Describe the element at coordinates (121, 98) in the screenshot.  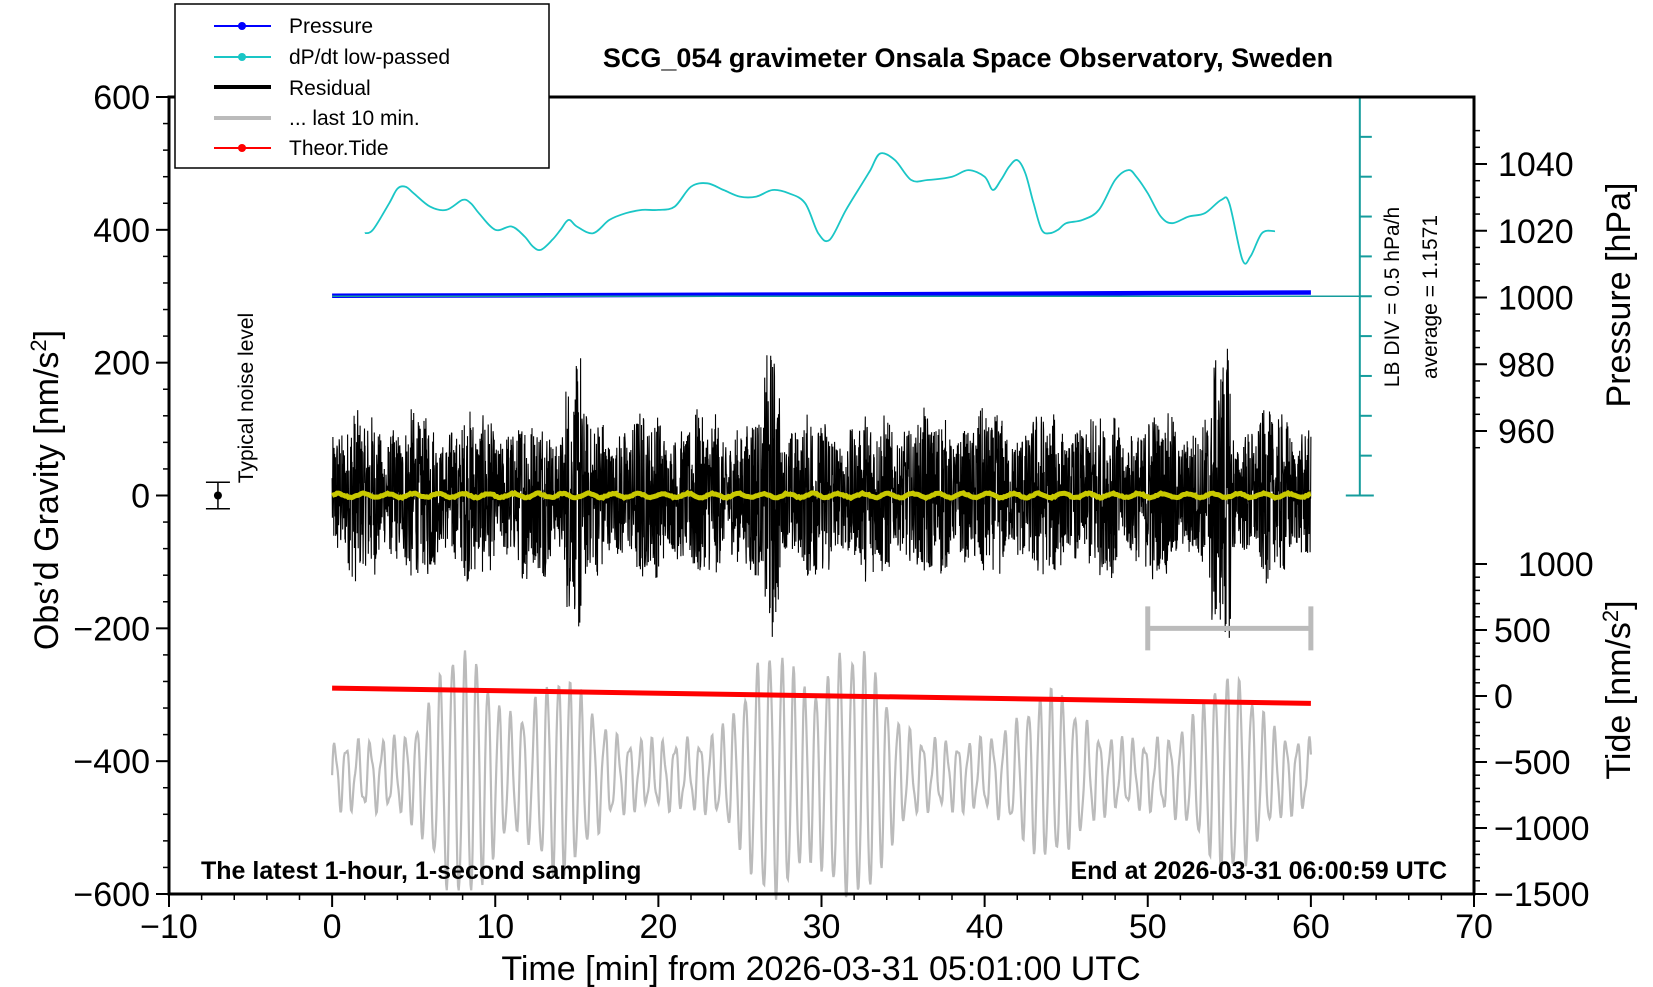
I see `y-left-tick-label: 600` at that location.